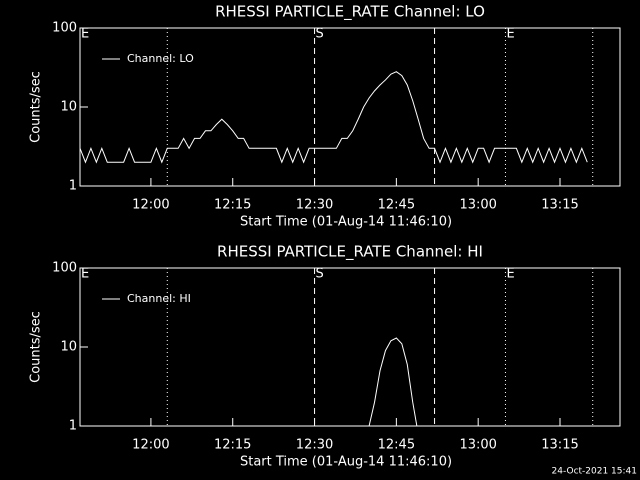 This screenshot has height=480, width=640. Describe the element at coordinates (393, 381) in the screenshot. I see `series-line` at that location.